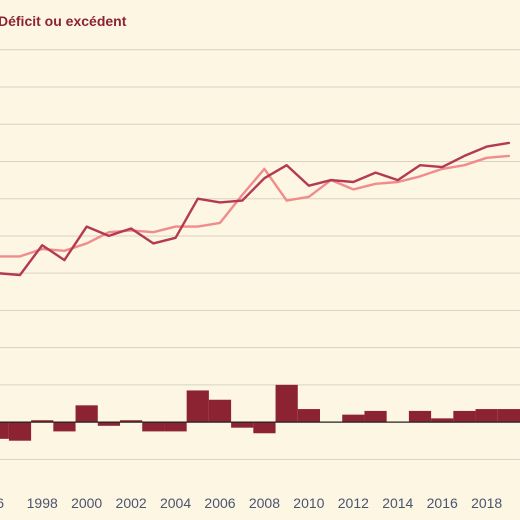 This screenshot has width=520, height=520. What do you see at coordinates (308, 503) in the screenshot?
I see `x-tick-label: 2010` at bounding box center [308, 503].